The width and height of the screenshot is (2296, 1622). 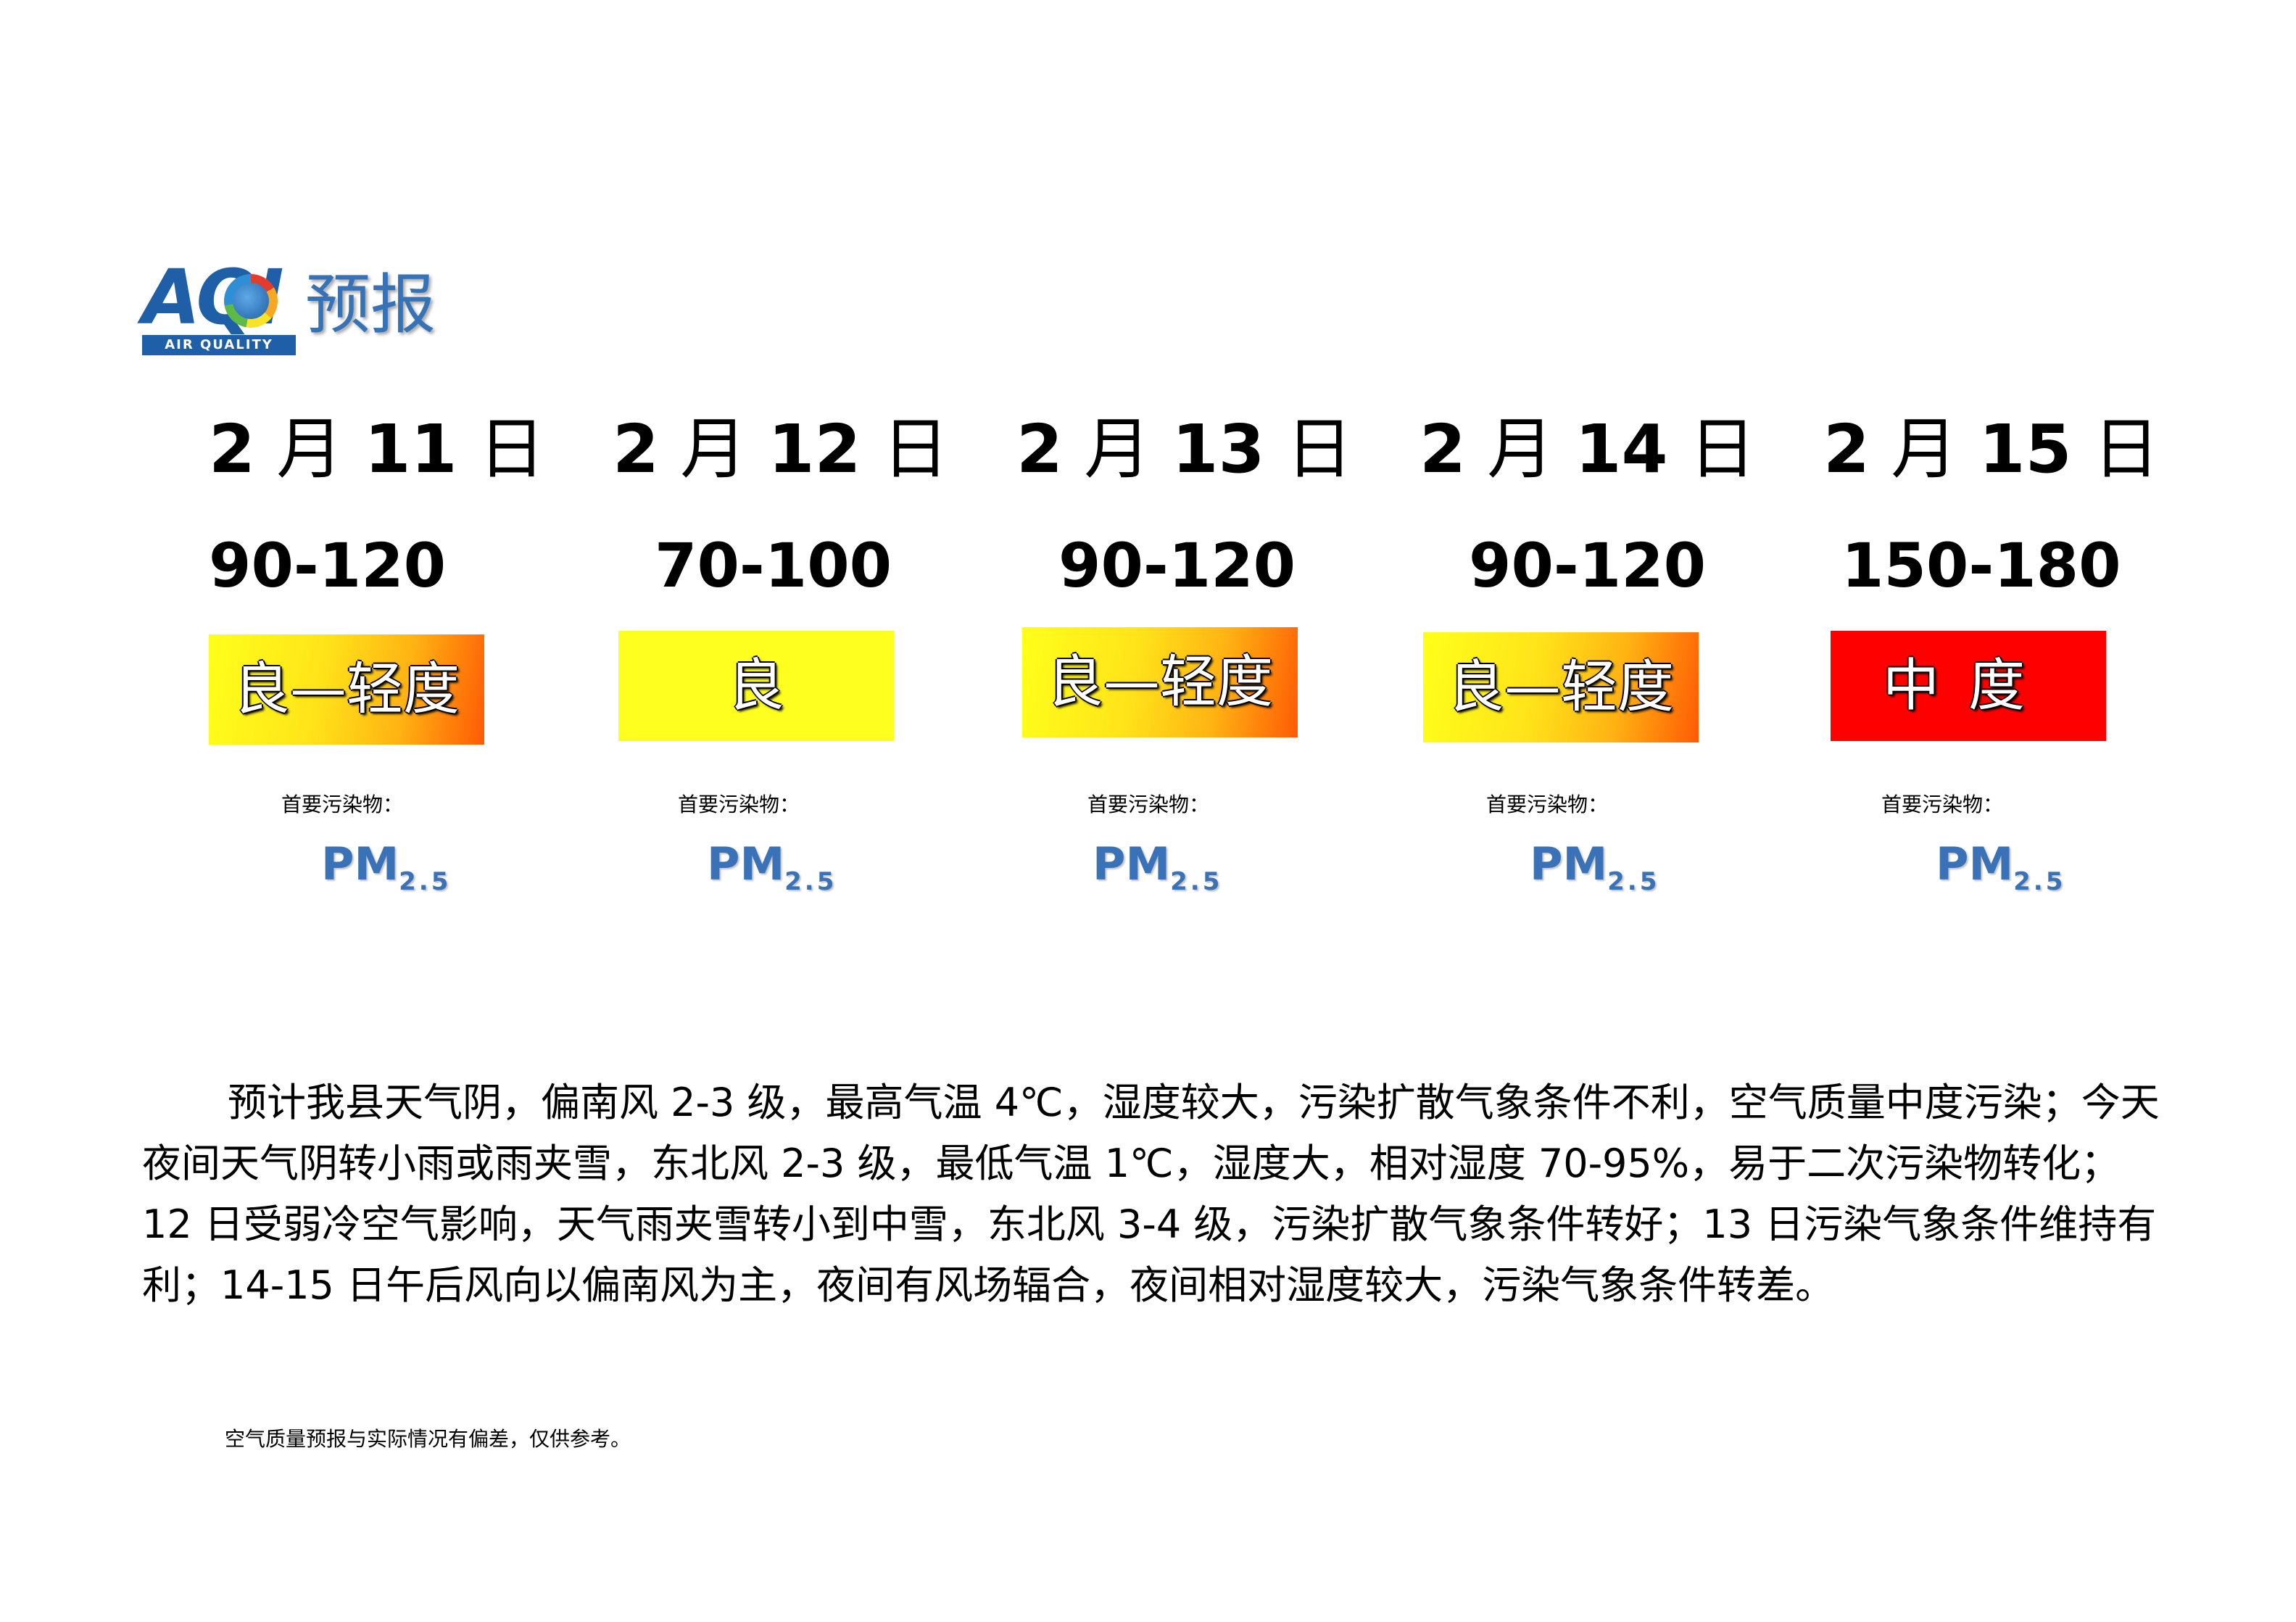 What do you see at coordinates (1968, 686) in the screenshot?
I see `aqi-level-badge: 中度` at bounding box center [1968, 686].